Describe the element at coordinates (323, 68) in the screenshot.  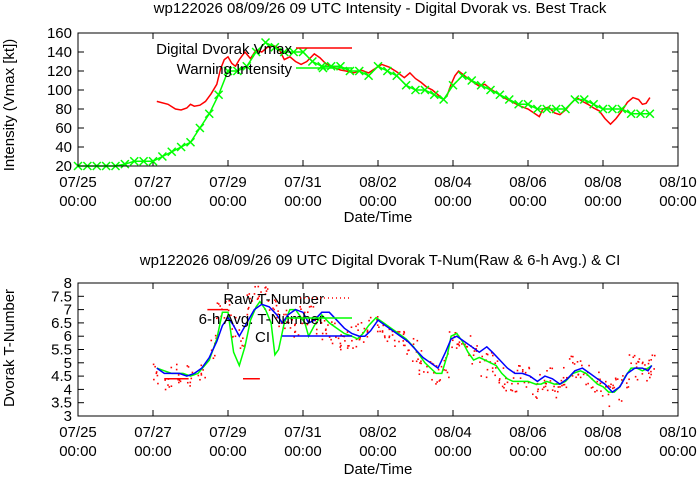
I see `legend-marker-warning-intensity` at that location.